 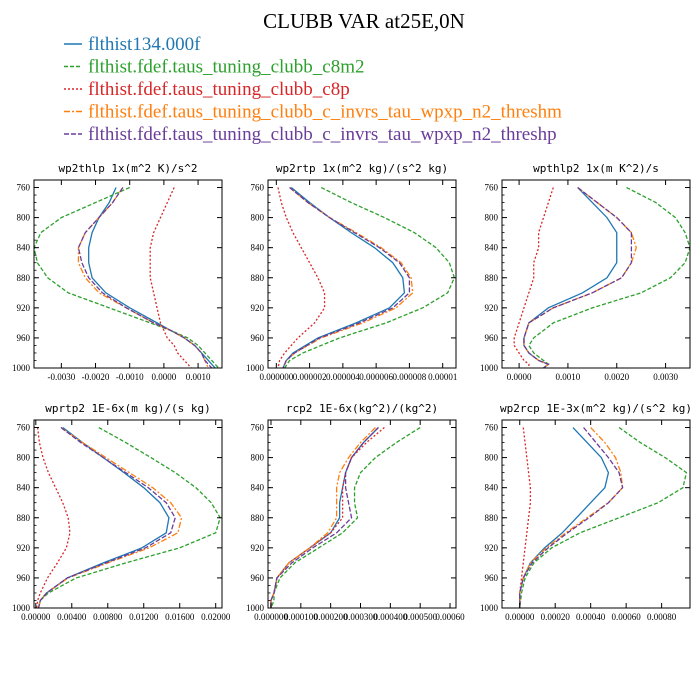 What do you see at coordinates (520, 617) in the screenshot?
I see `x-tick-label: 0.00000` at bounding box center [520, 617].